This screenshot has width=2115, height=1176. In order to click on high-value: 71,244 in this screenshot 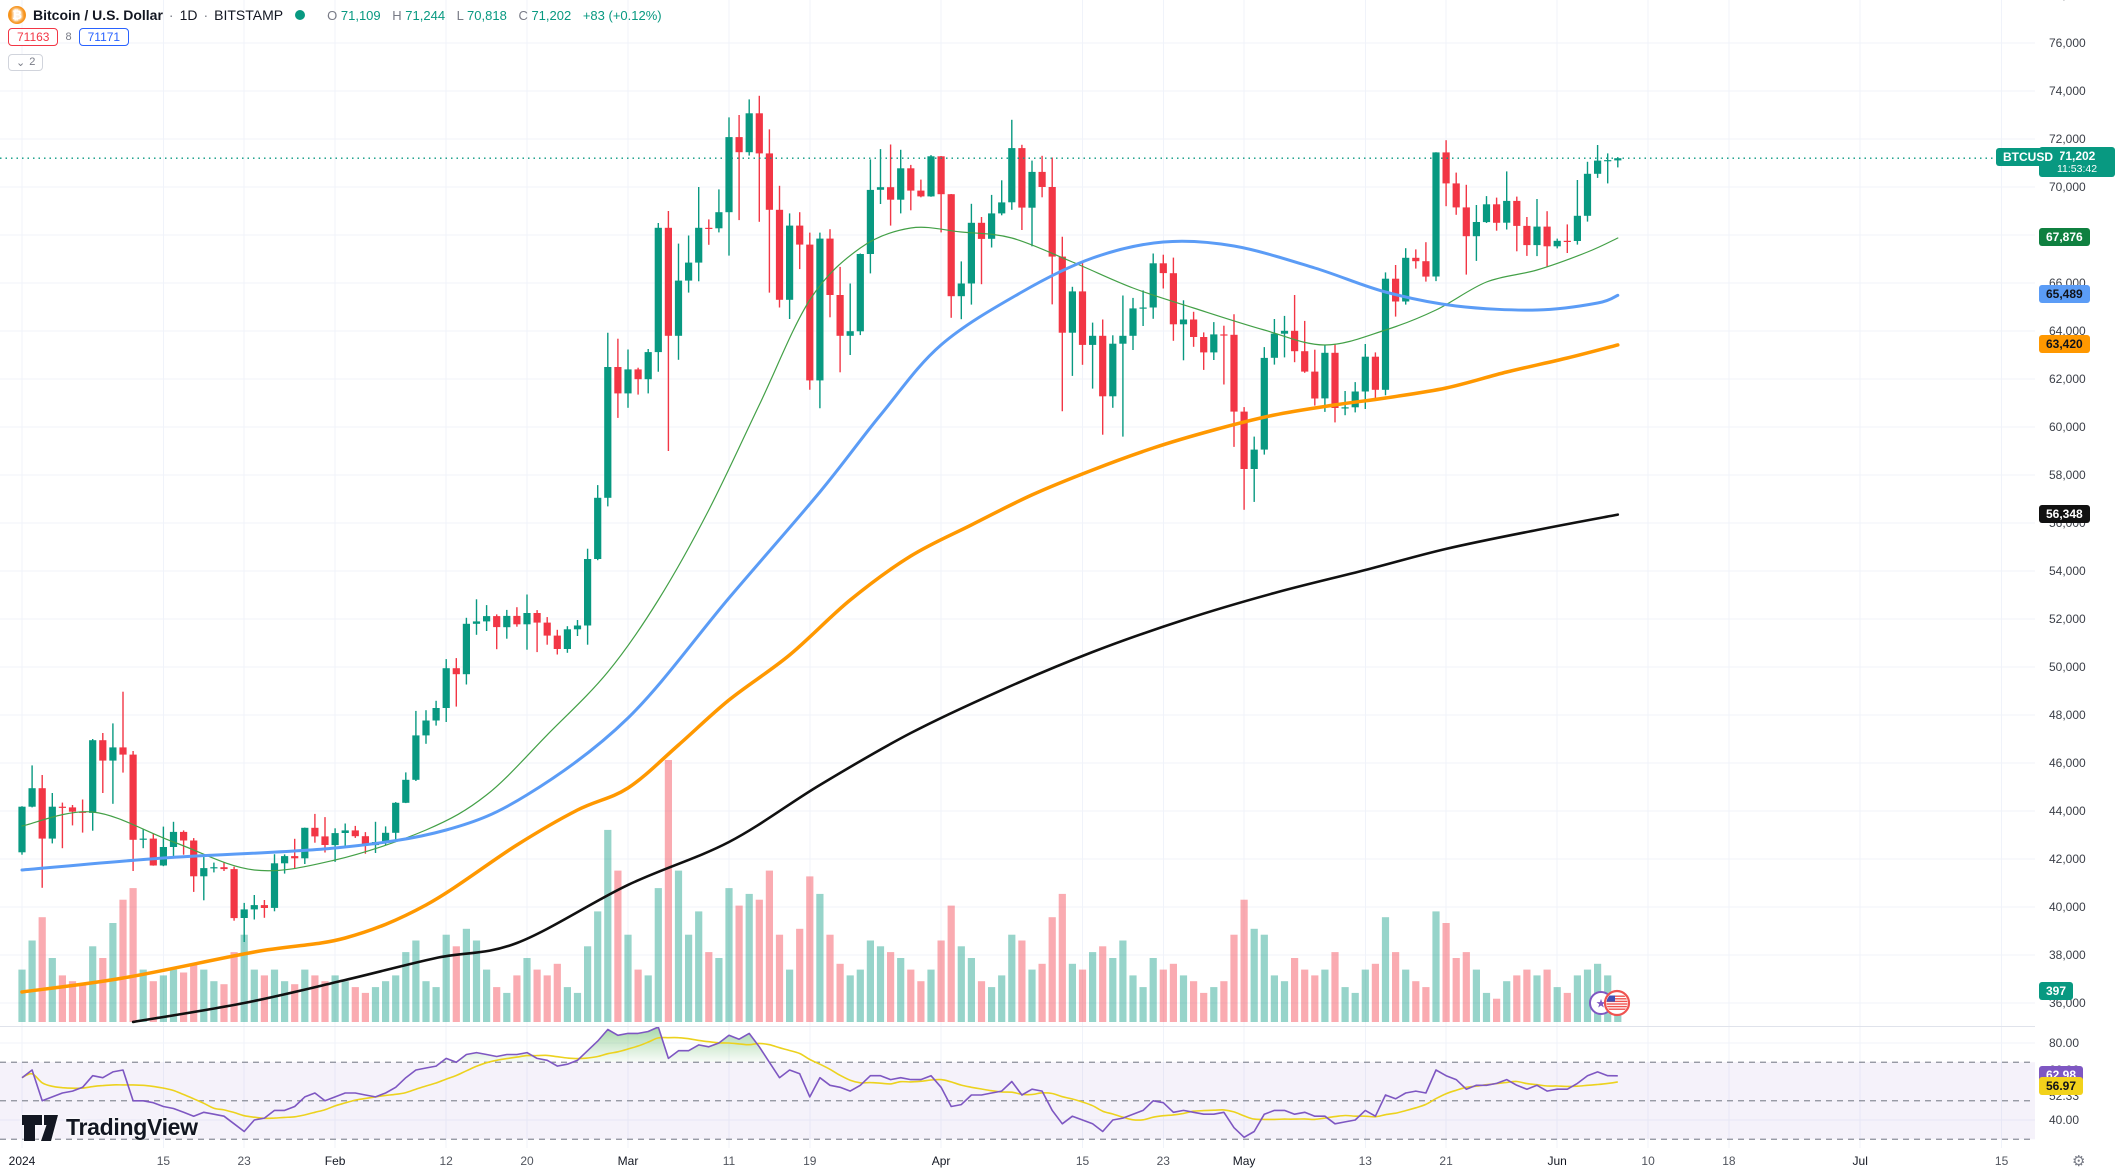, I will do `click(425, 15)`.